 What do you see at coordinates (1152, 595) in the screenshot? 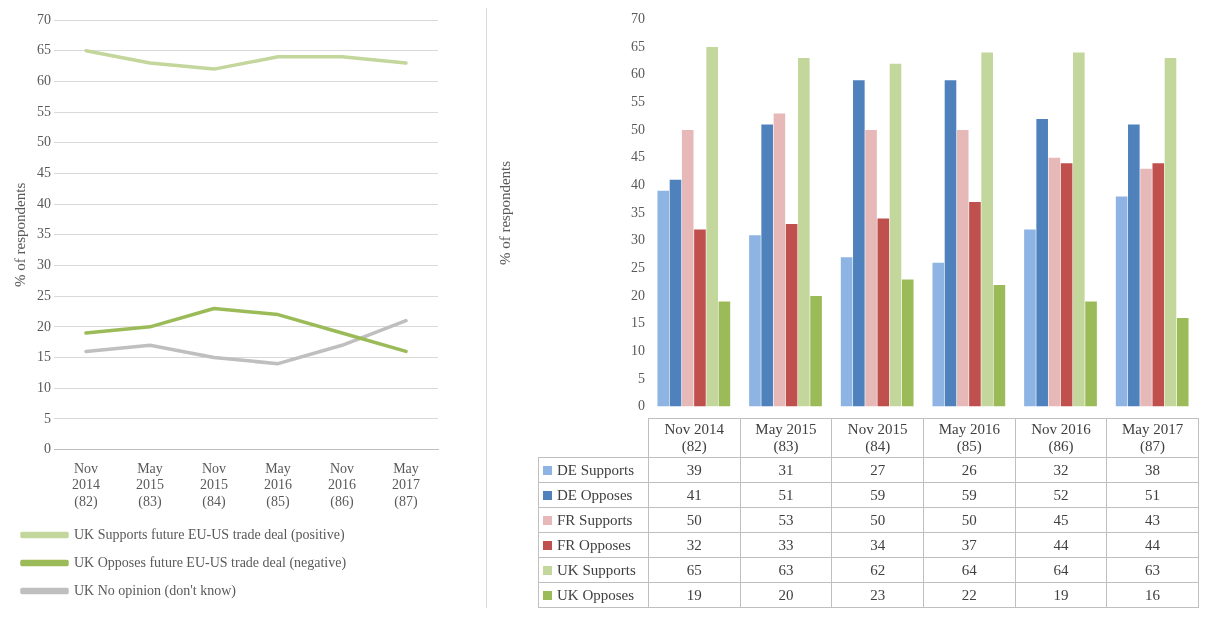
I see `data-label: 16` at bounding box center [1152, 595].